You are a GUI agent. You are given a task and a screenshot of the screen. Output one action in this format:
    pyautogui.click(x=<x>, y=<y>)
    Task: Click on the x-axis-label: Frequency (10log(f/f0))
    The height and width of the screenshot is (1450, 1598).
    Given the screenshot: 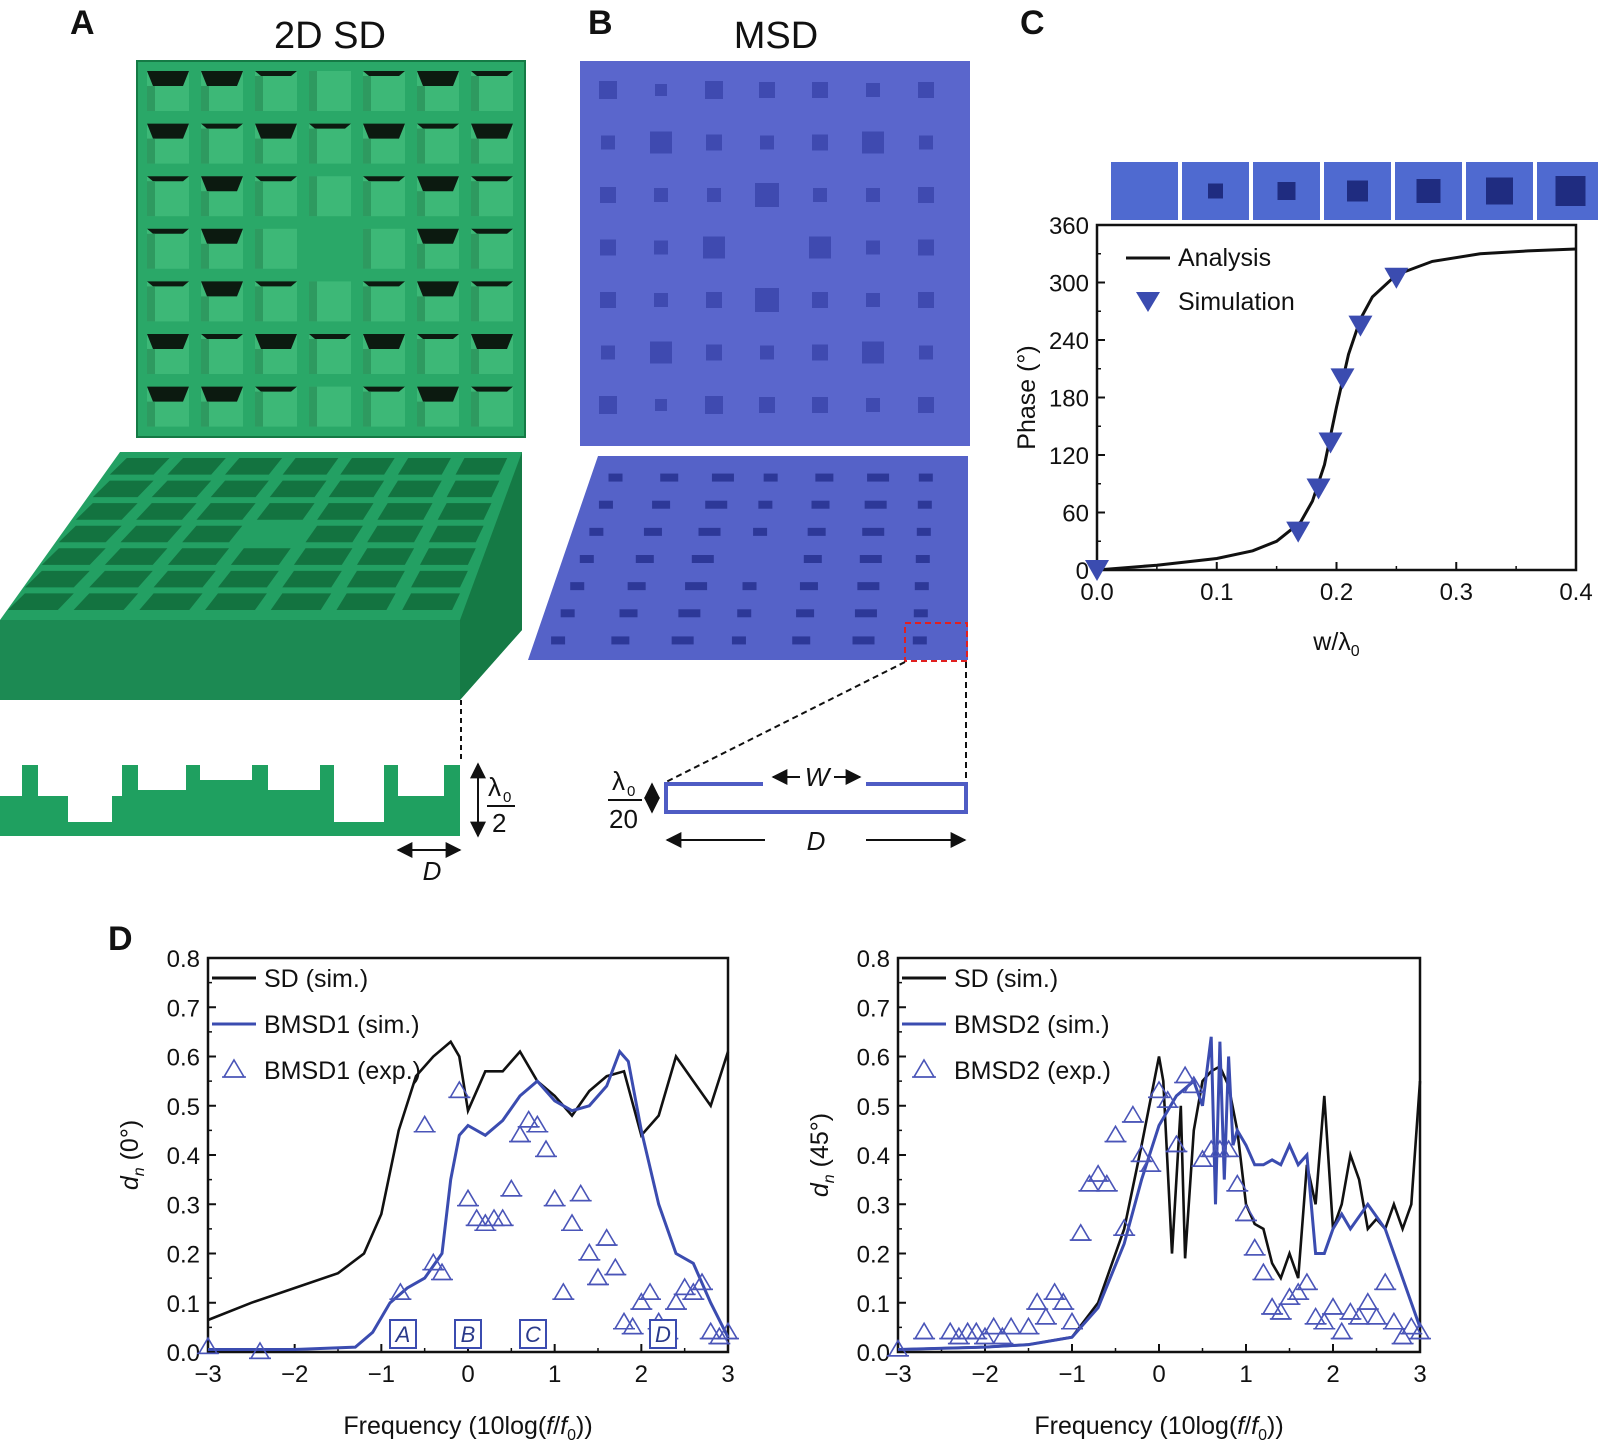 What is the action you would take?
    pyautogui.click(x=1158, y=1428)
    